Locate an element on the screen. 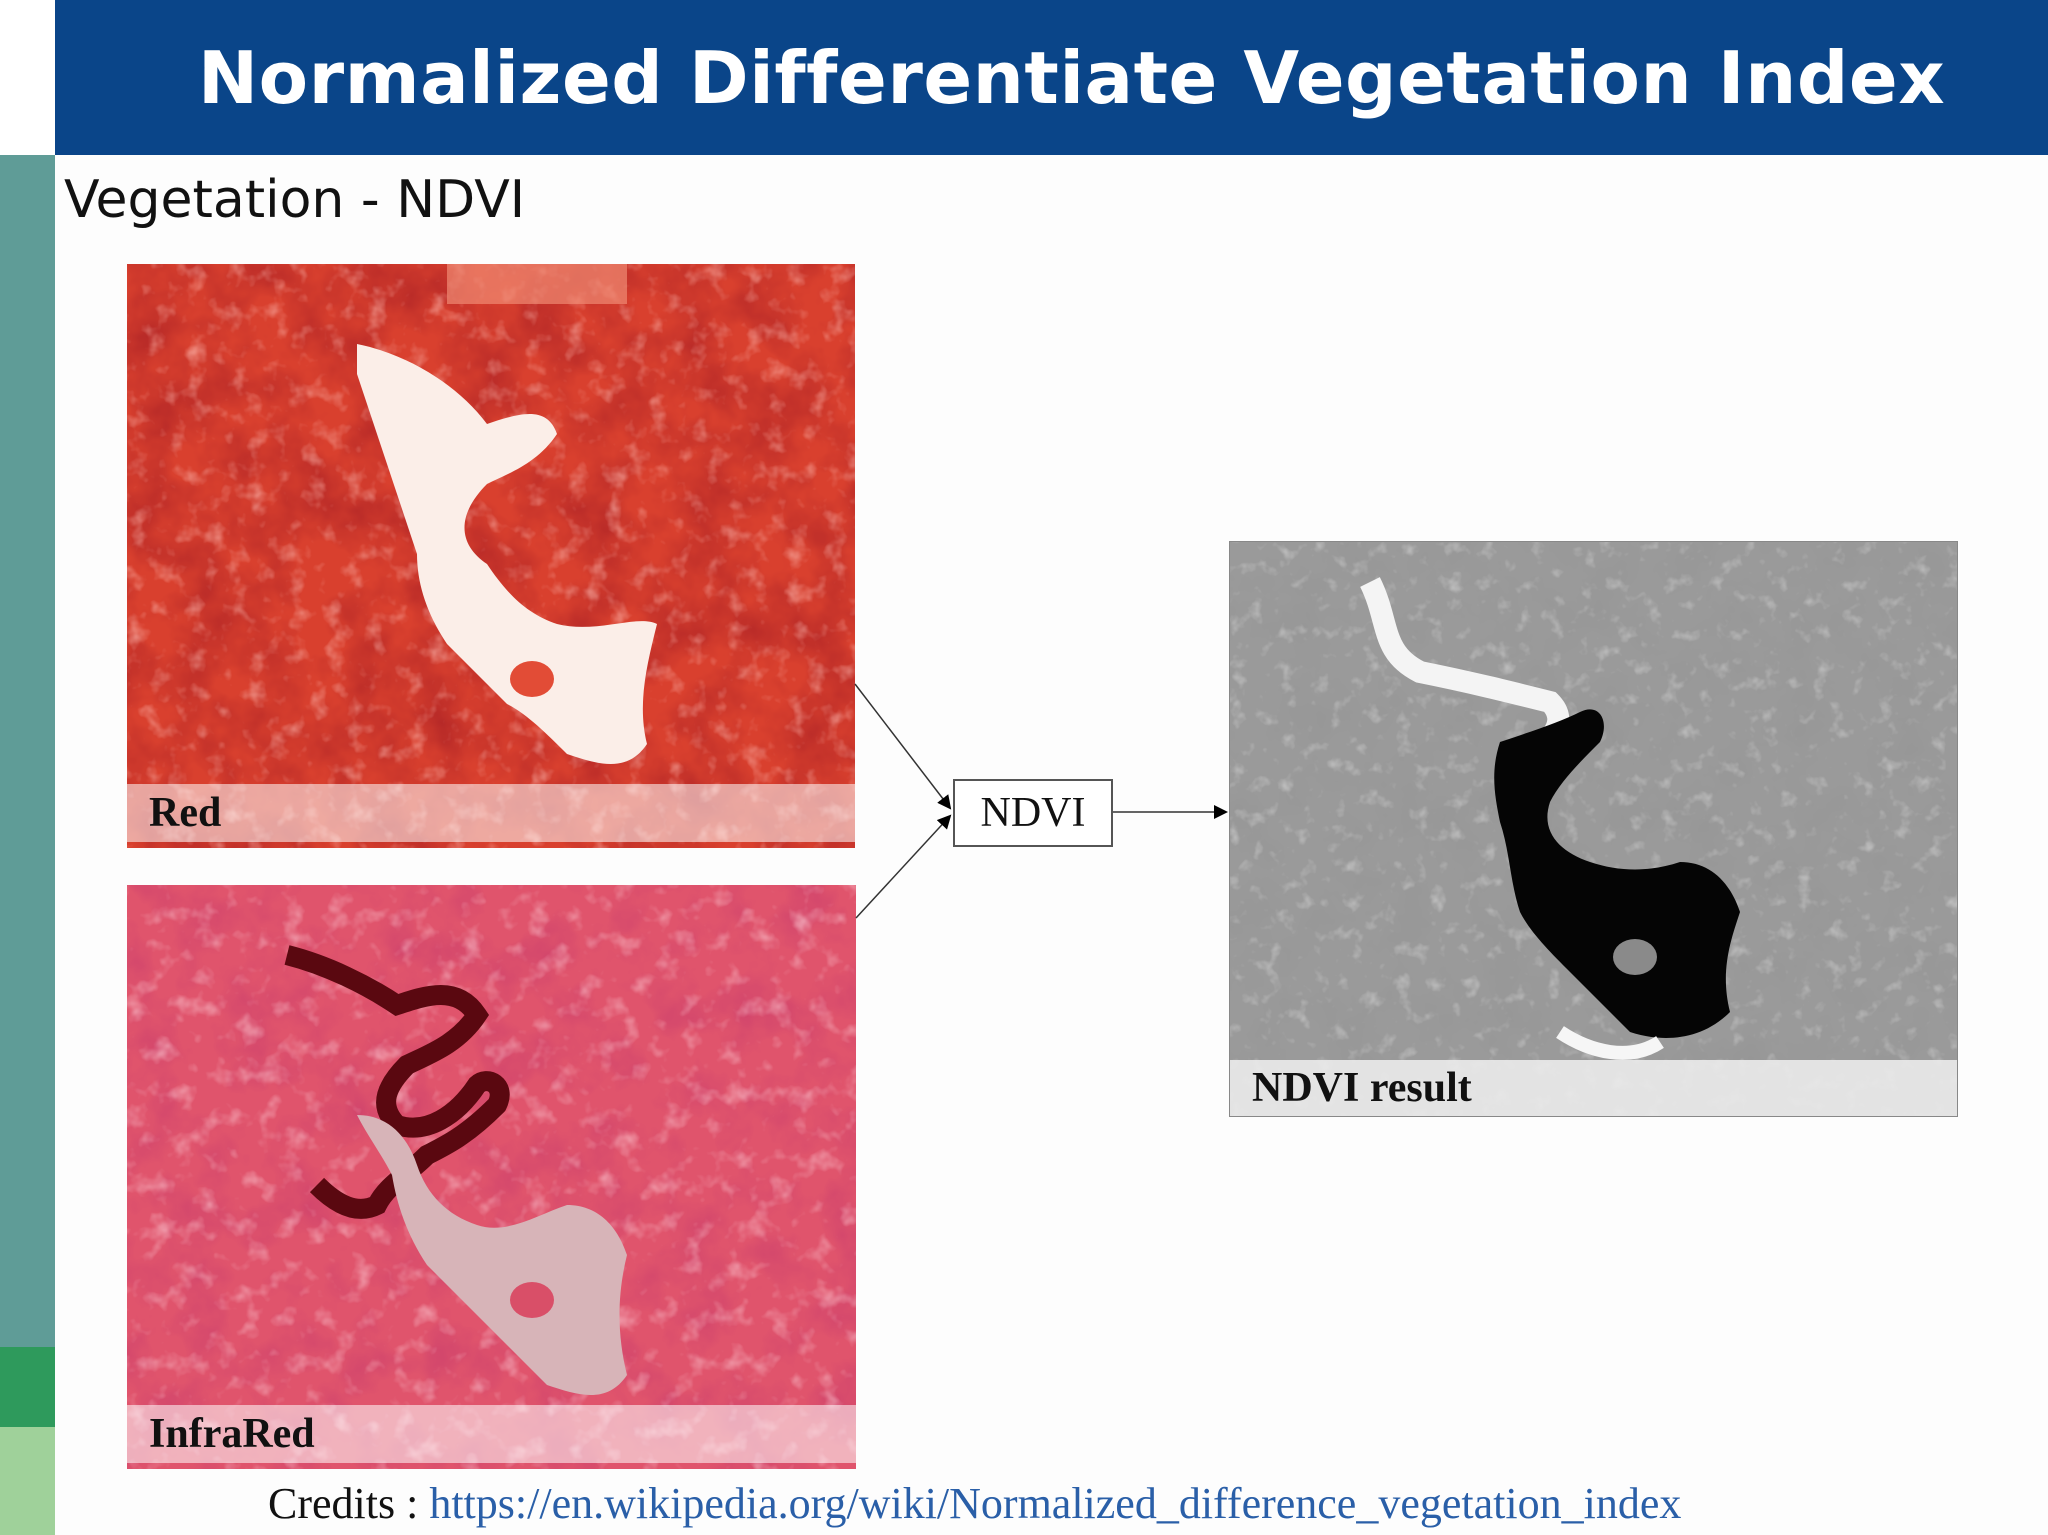  ndvi-result-label: NDVI result is located at coordinates (1362, 1088).